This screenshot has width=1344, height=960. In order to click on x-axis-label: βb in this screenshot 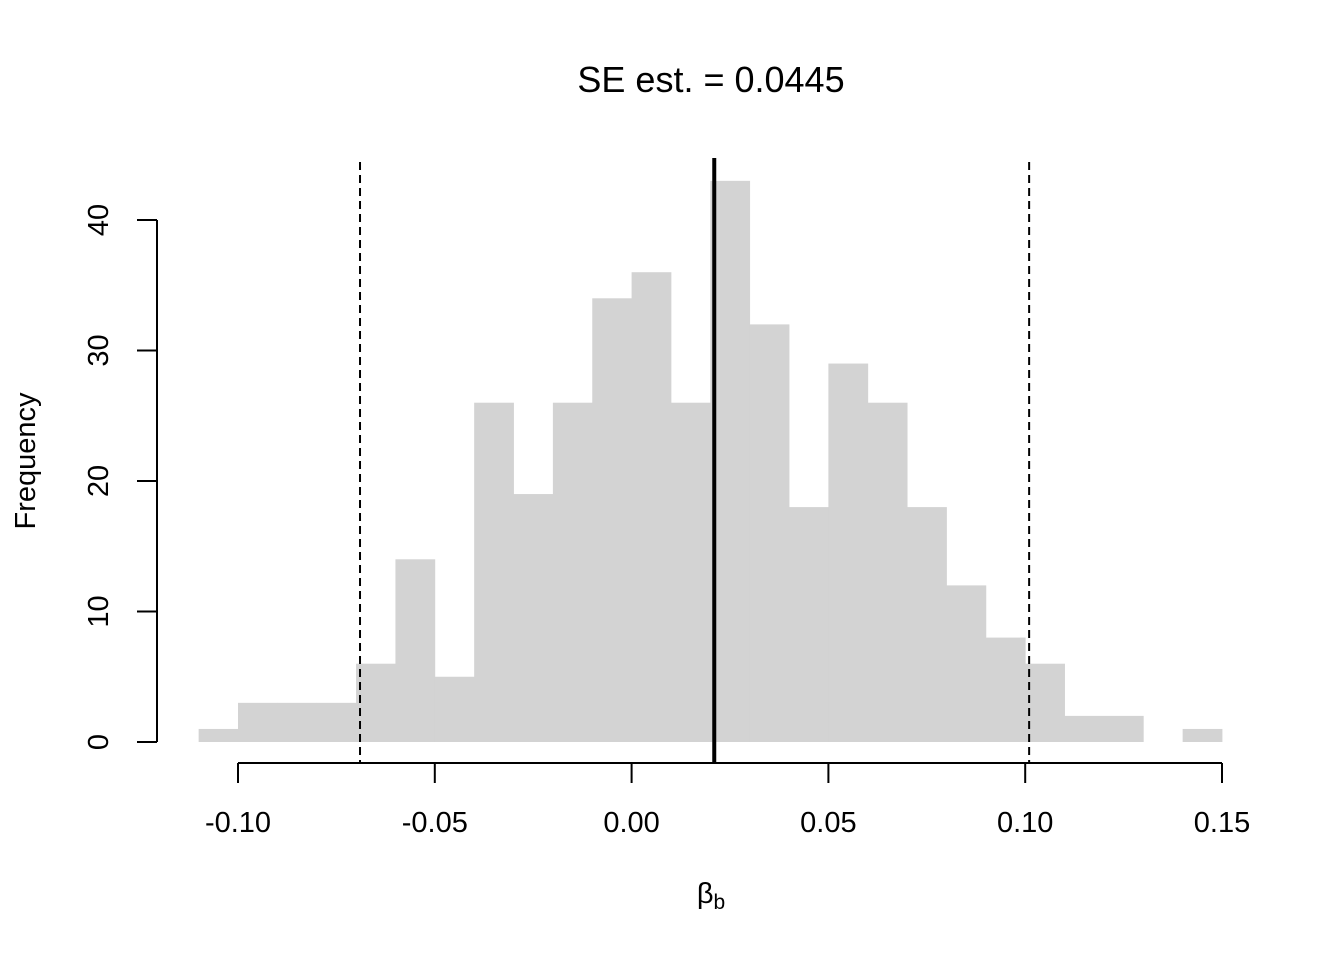, I will do `click(711, 896)`.